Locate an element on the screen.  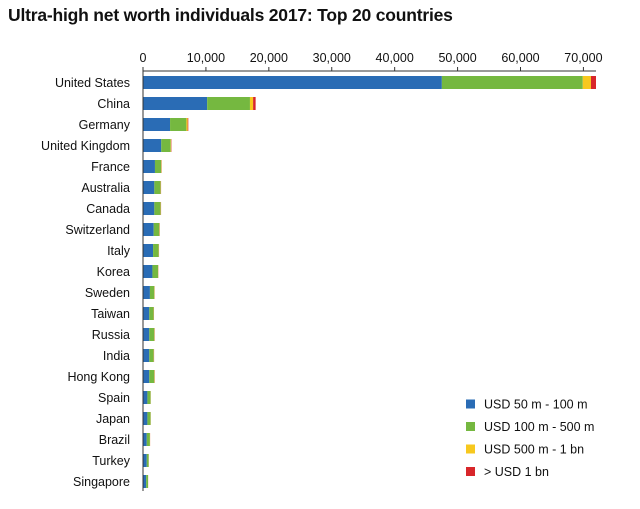
category-label: Brazil is located at coordinates (114, 440).